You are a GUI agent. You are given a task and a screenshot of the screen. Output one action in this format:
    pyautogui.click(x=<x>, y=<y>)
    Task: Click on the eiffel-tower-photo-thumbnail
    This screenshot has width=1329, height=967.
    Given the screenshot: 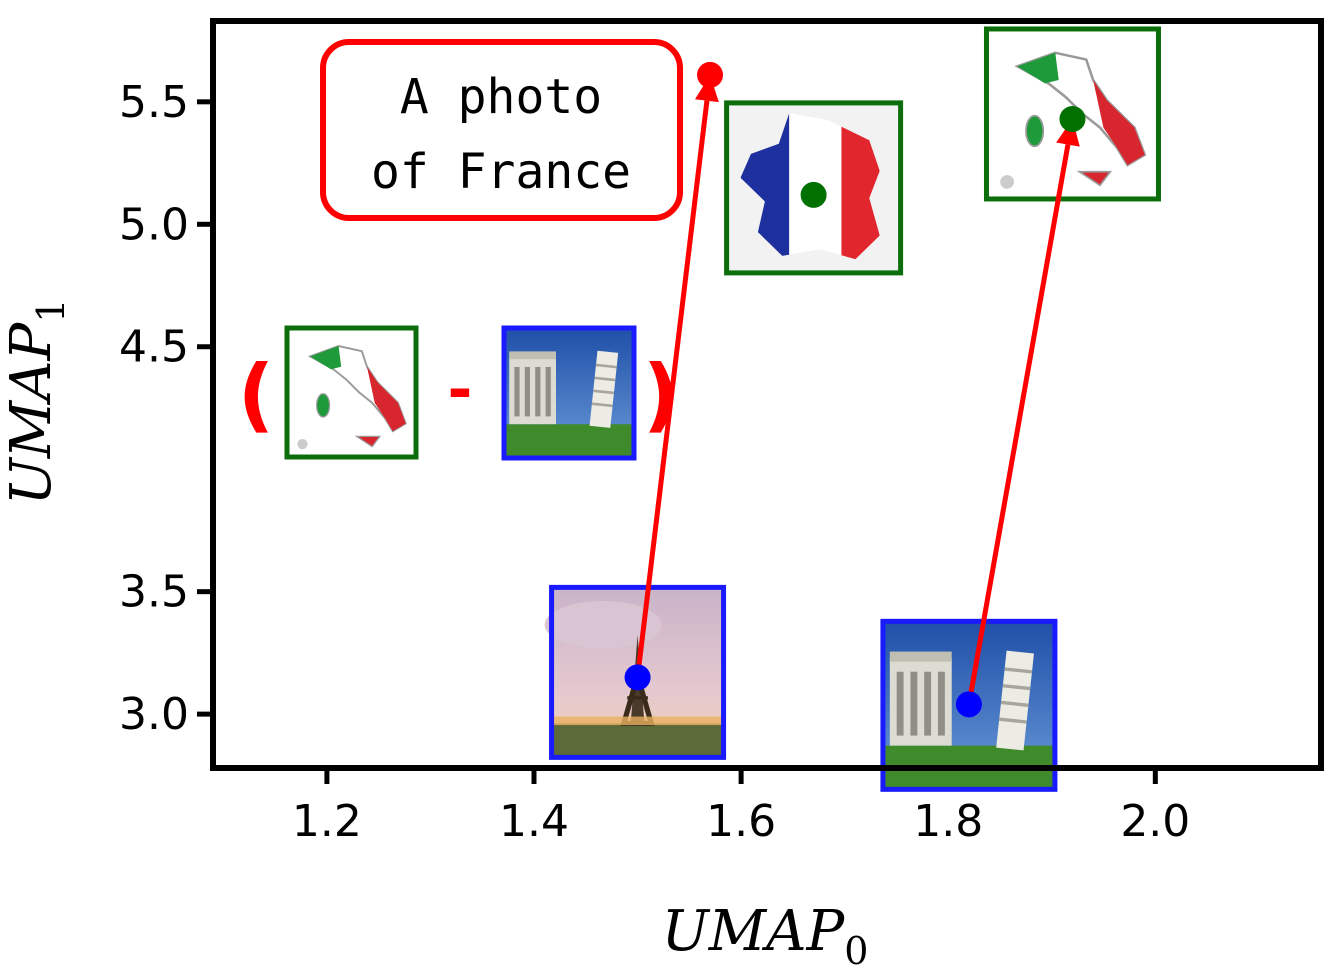 What is the action you would take?
    pyautogui.click(x=634, y=672)
    